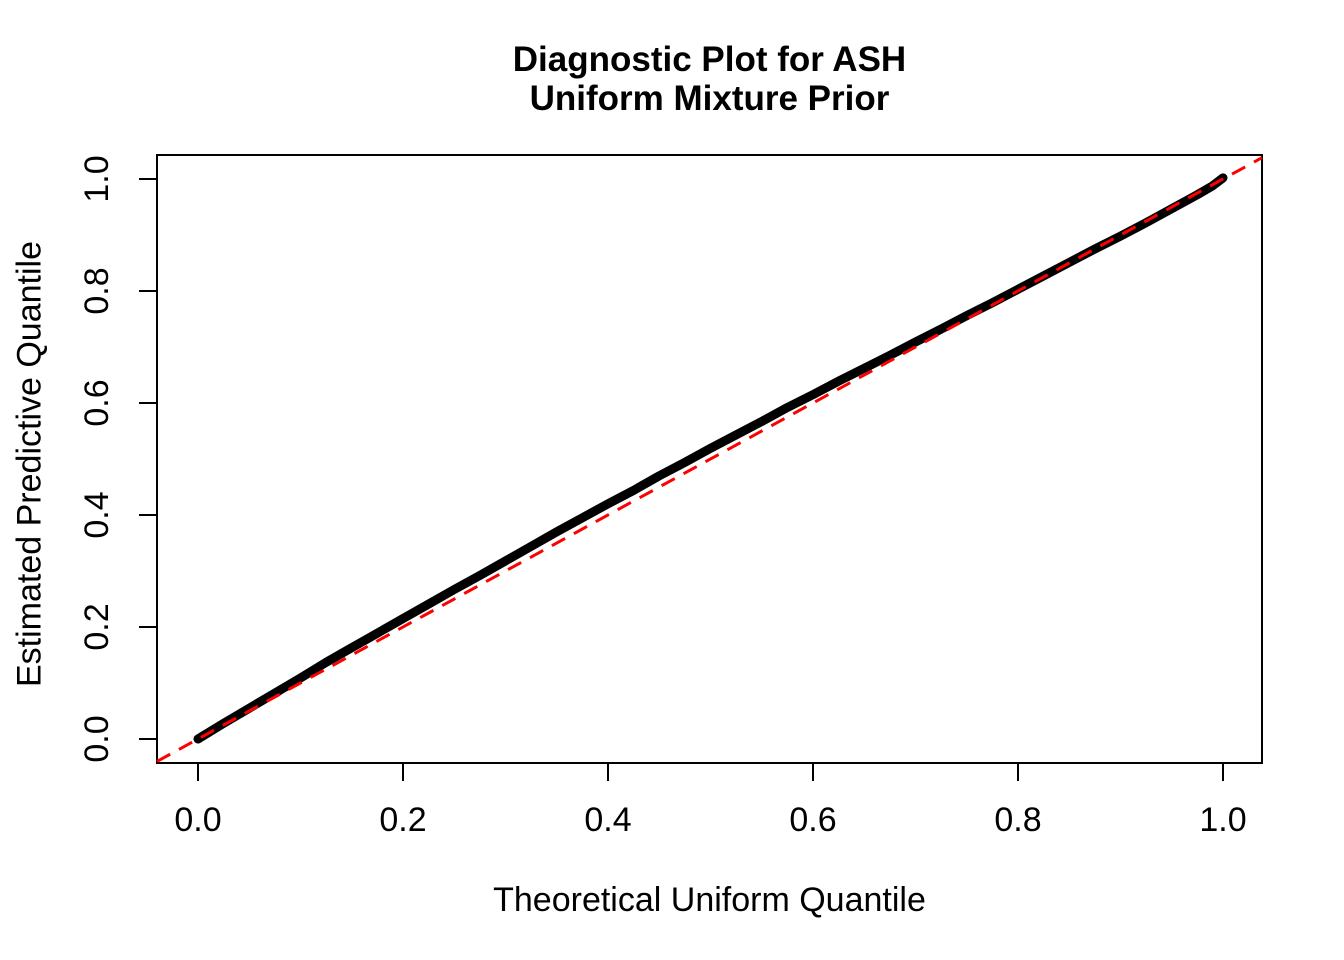 This screenshot has height=960, width=1344. Describe the element at coordinates (1017, 820) in the screenshot. I see `x-axis-tick-label: 0.8` at that location.